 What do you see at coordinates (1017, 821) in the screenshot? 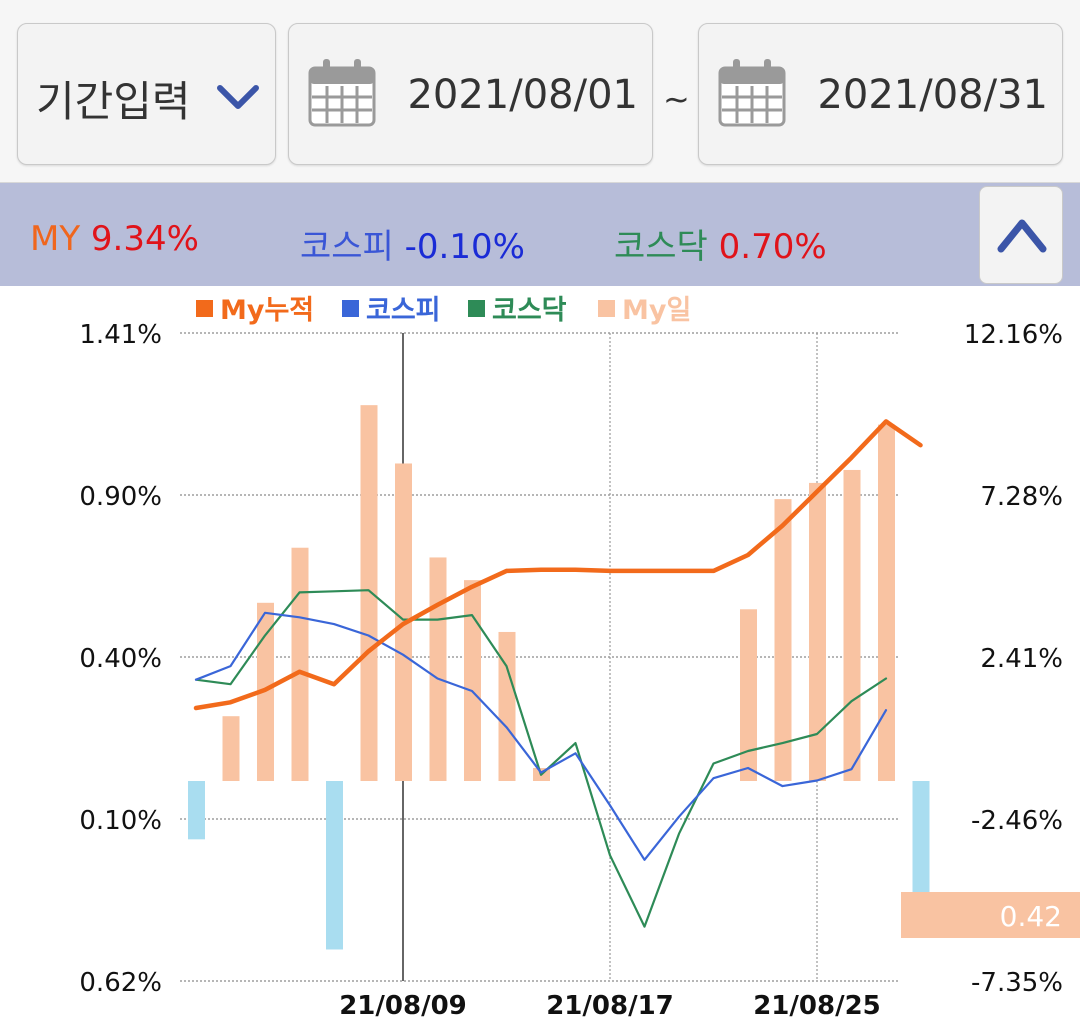
I see `right-axis-label-3: -2.46%` at bounding box center [1017, 821].